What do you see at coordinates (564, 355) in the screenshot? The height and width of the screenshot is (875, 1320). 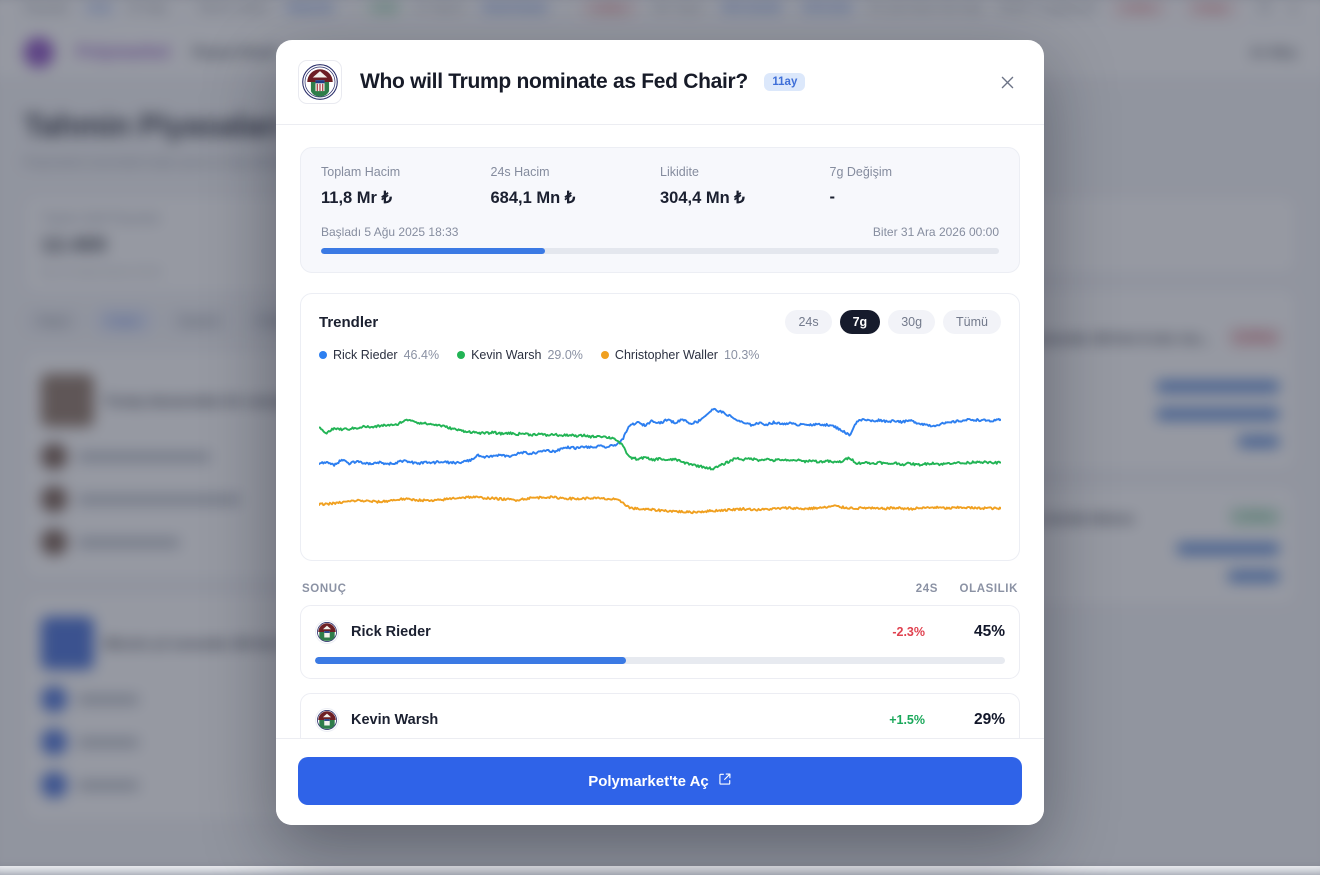 I see `legend-value: 29.0%` at bounding box center [564, 355].